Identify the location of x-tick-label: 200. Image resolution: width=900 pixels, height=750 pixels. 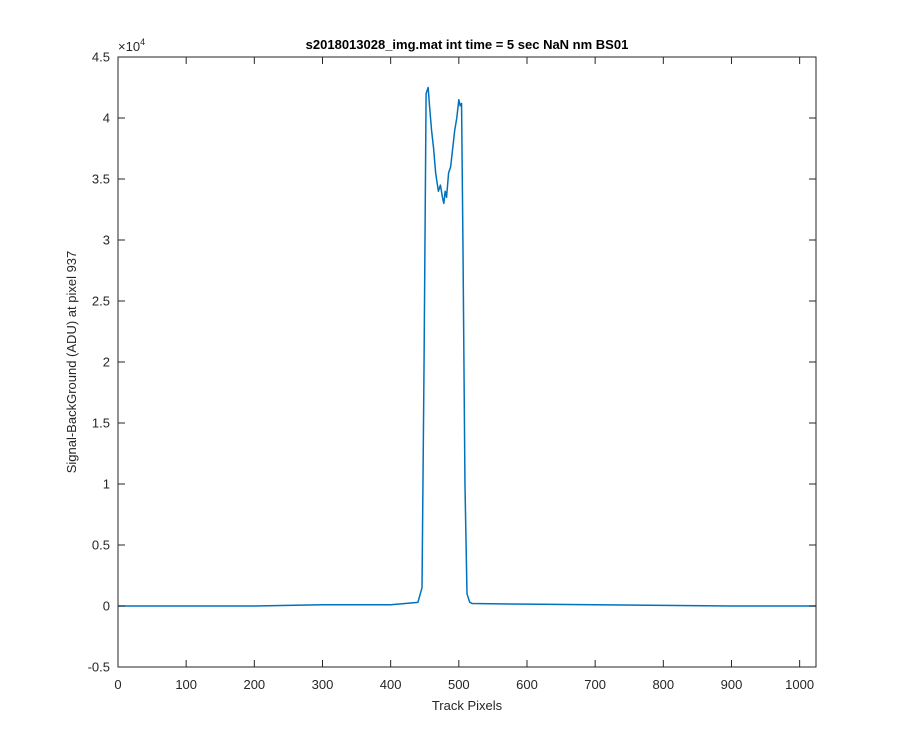
(254, 684).